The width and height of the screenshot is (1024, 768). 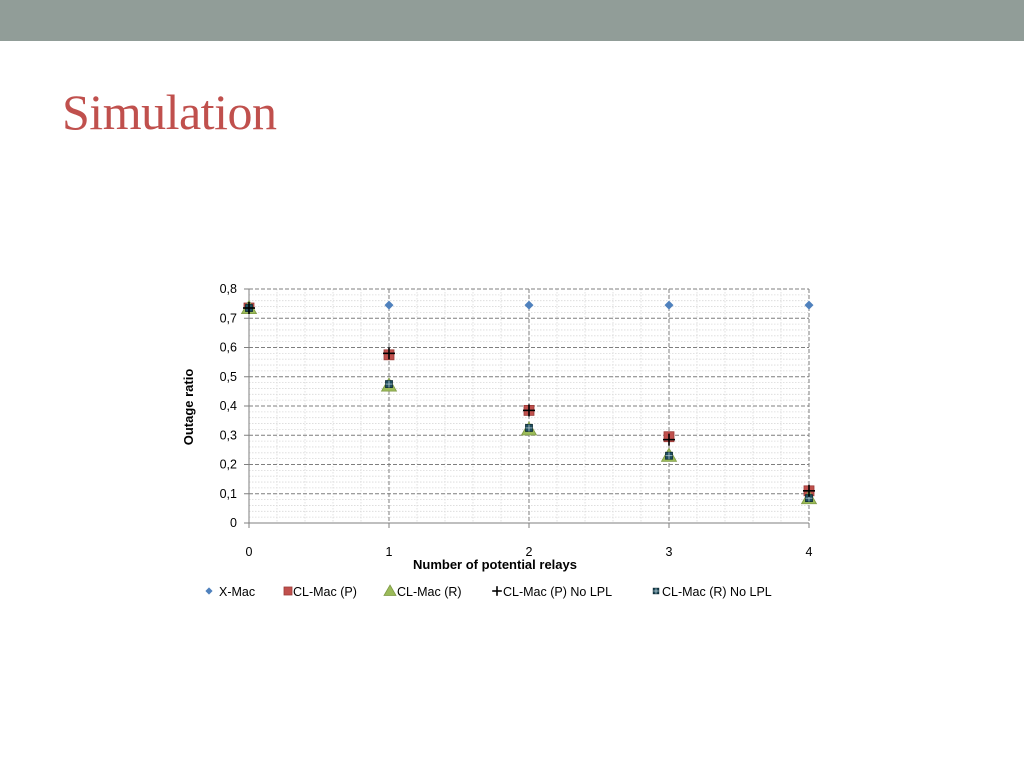 I want to click on x-tick-labels: 0 1 2 3 4, so click(x=529, y=552).